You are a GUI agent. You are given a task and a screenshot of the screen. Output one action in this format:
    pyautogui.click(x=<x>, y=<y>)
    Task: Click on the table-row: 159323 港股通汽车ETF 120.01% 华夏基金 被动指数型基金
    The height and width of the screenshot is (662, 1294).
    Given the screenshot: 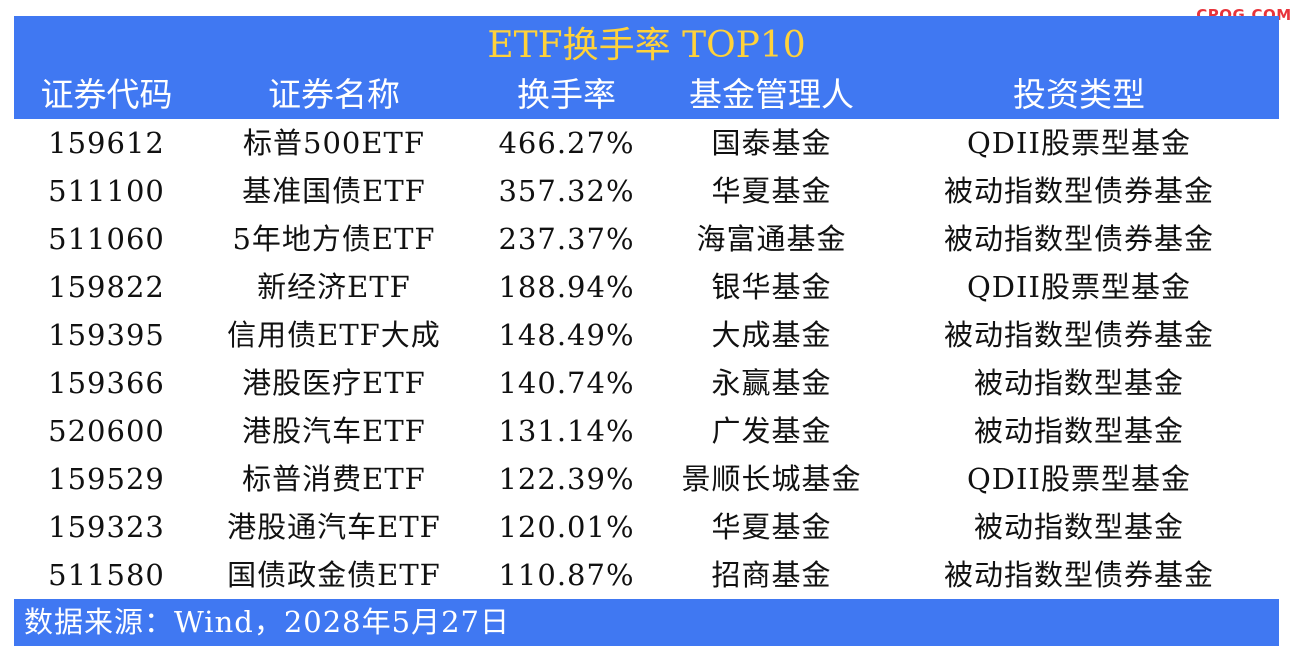 What is the action you would take?
    pyautogui.click(x=646, y=527)
    